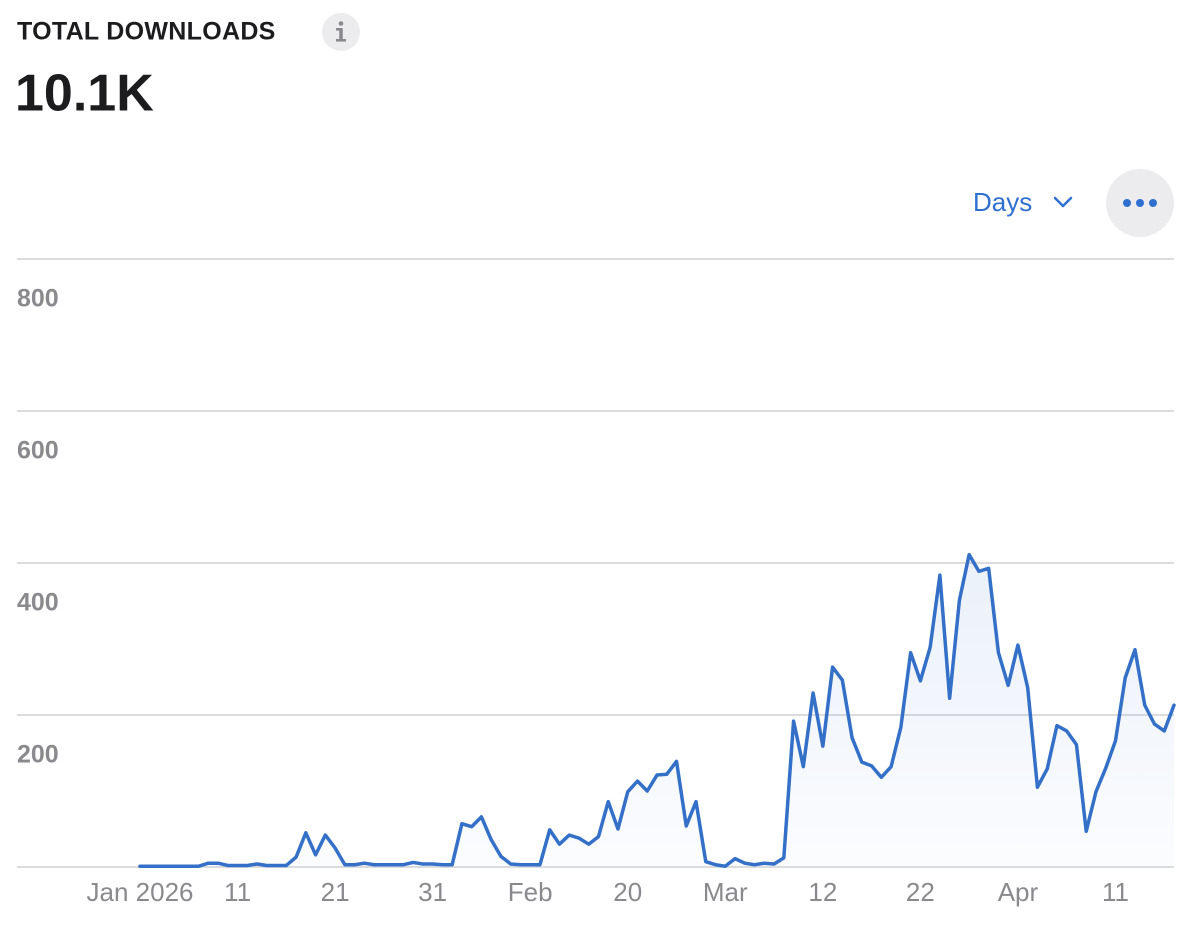 Image resolution: width=1200 pixels, height=934 pixels. I want to click on metric-value: 10.1K, so click(84, 94).